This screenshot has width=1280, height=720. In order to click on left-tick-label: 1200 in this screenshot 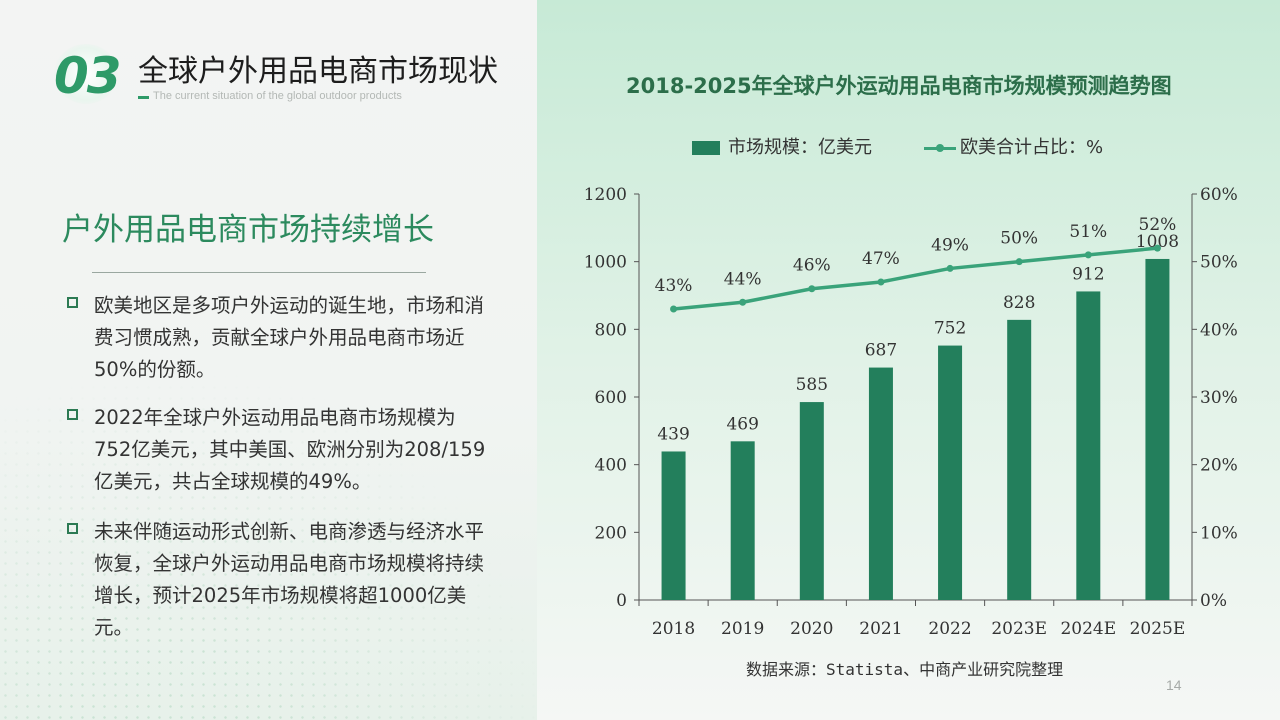, I will do `click(605, 195)`.